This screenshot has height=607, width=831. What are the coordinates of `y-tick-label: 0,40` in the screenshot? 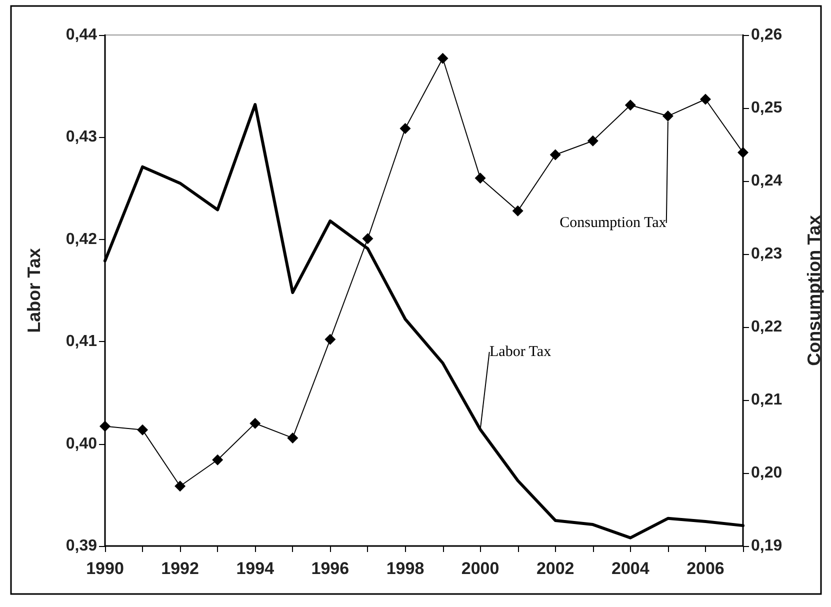 It's located at (82, 443).